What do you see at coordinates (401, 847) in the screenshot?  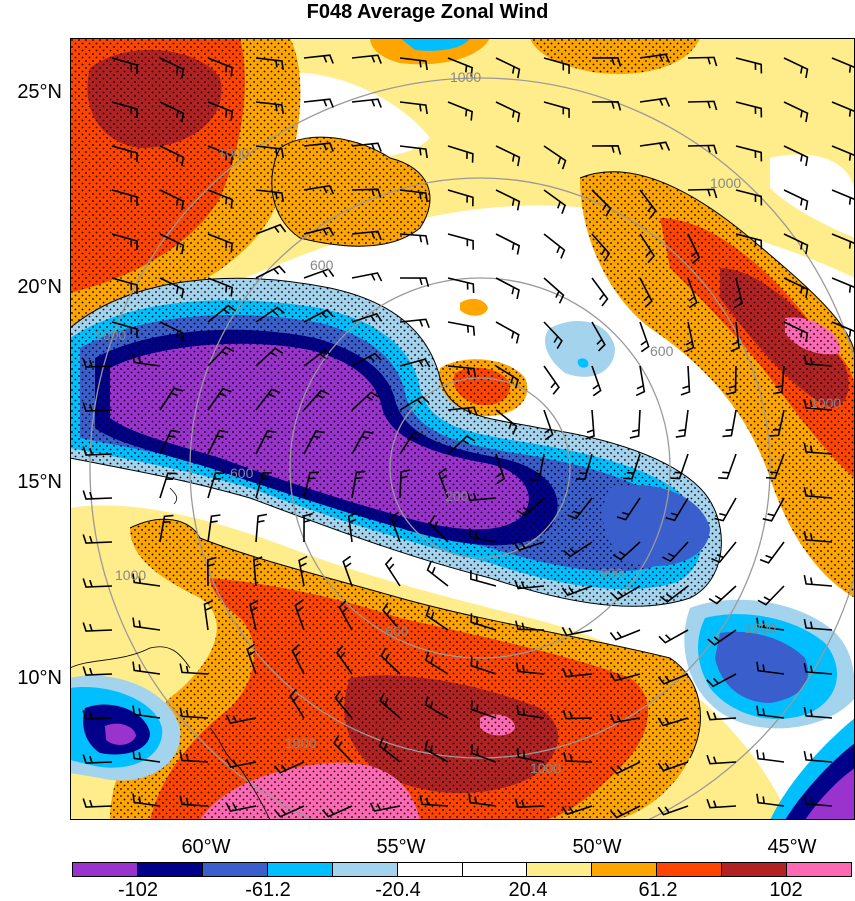 I see `lon-label-55w: 55°W` at bounding box center [401, 847].